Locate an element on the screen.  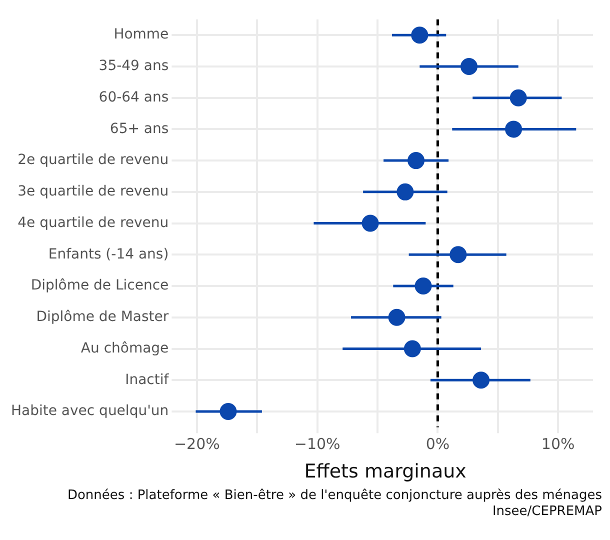
y-tick-label: 4e quartile de revenu is located at coordinates (93, 222).